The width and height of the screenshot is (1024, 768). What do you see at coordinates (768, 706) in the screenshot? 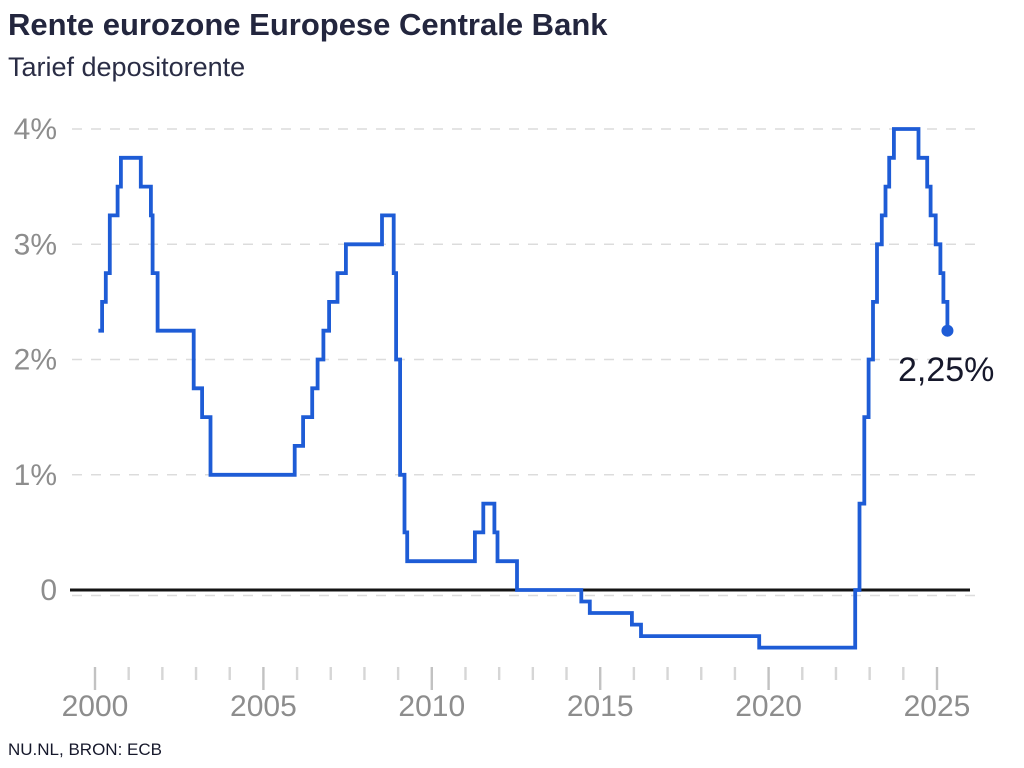
I see `x-tick-label: 2020` at bounding box center [768, 706].